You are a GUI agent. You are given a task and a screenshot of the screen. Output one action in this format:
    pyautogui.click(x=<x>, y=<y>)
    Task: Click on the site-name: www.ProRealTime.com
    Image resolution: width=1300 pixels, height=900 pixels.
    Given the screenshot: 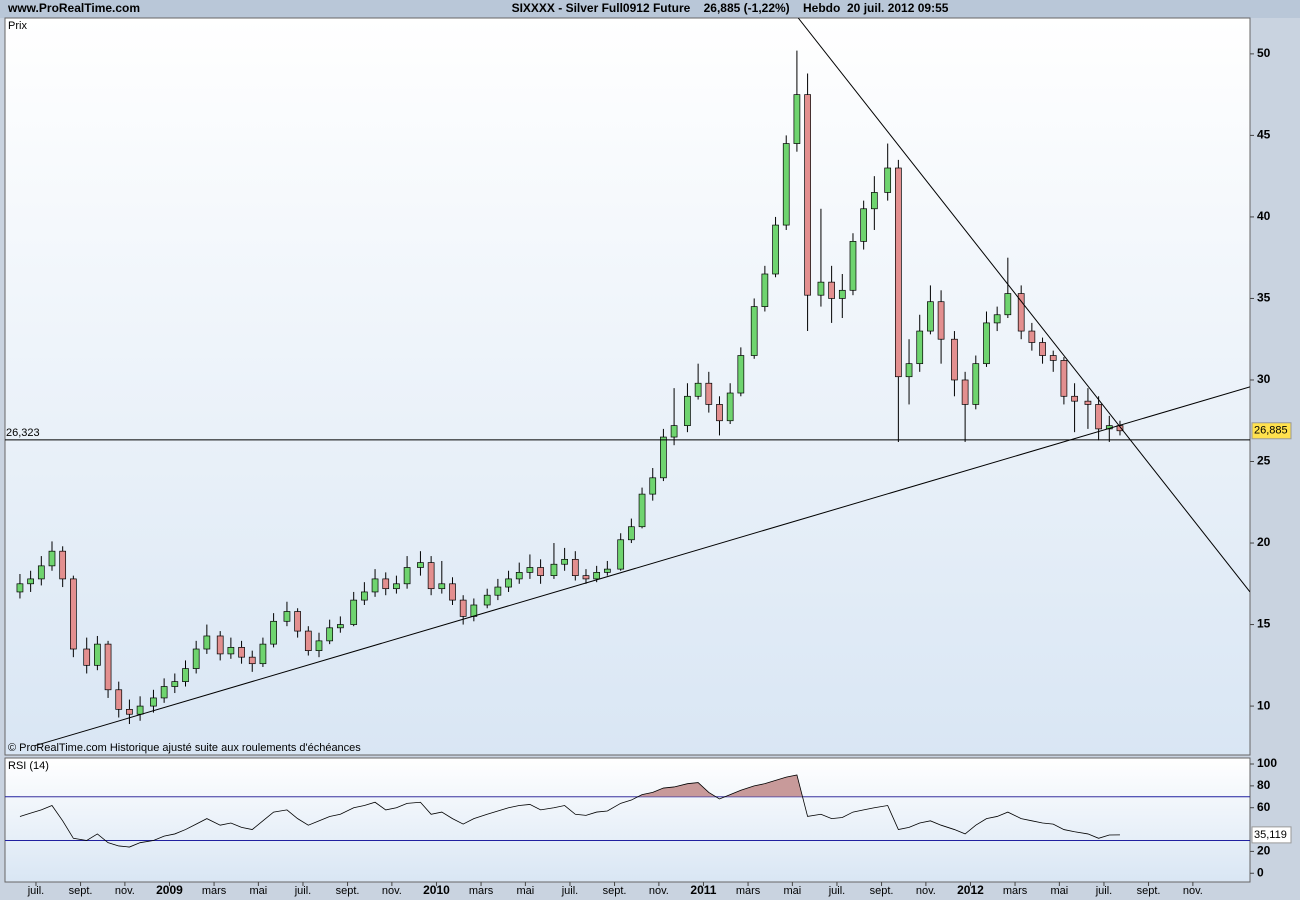 What is the action you would take?
    pyautogui.click(x=73, y=8)
    